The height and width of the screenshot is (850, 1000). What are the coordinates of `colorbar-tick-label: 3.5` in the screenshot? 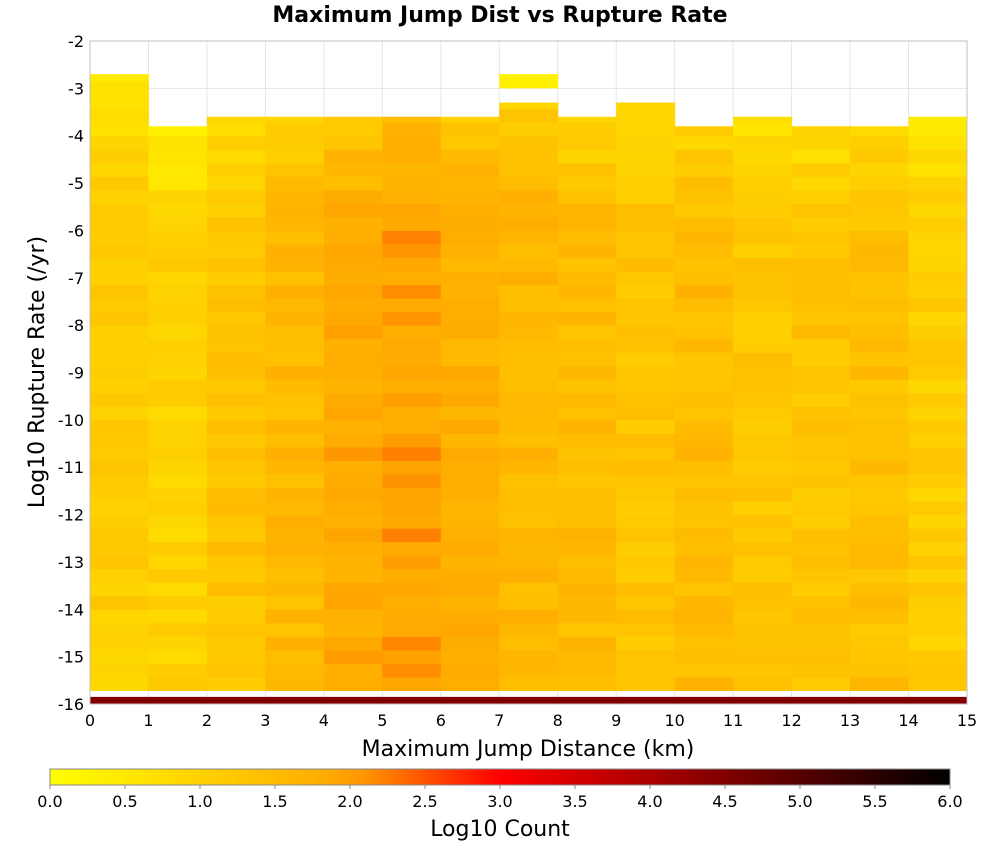 It's located at (574, 801).